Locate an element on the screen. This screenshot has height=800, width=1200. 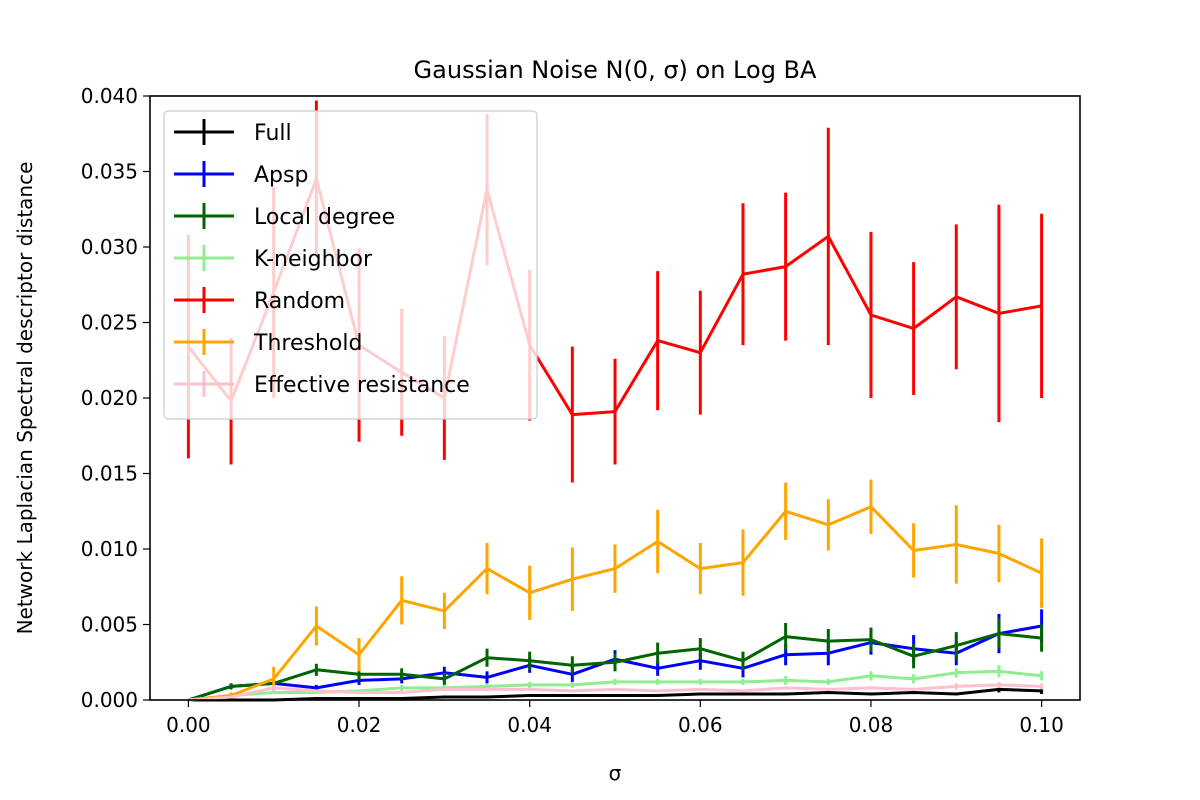
x-tick-label: 0.02 is located at coordinates (359, 725).